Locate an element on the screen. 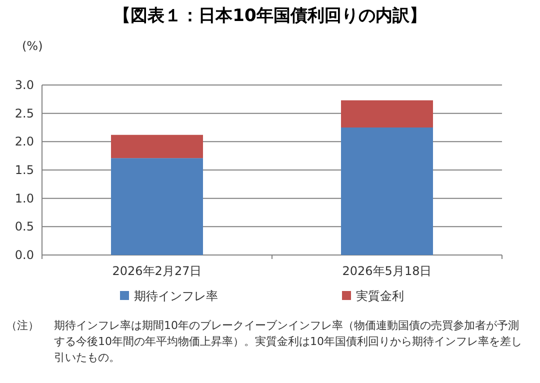 The width and height of the screenshot is (540, 383). y-tick-label: 0.0 is located at coordinates (24, 255).